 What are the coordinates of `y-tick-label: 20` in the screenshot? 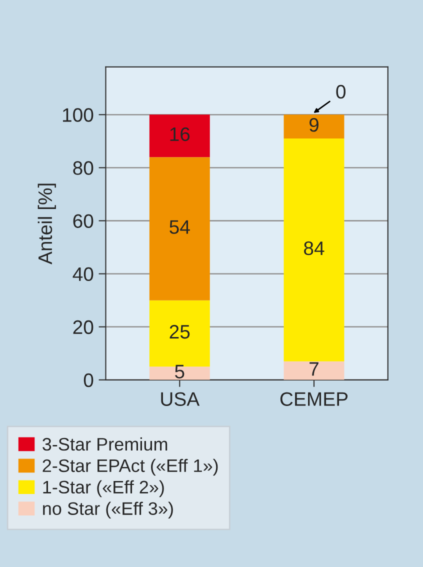 It's located at (83, 327).